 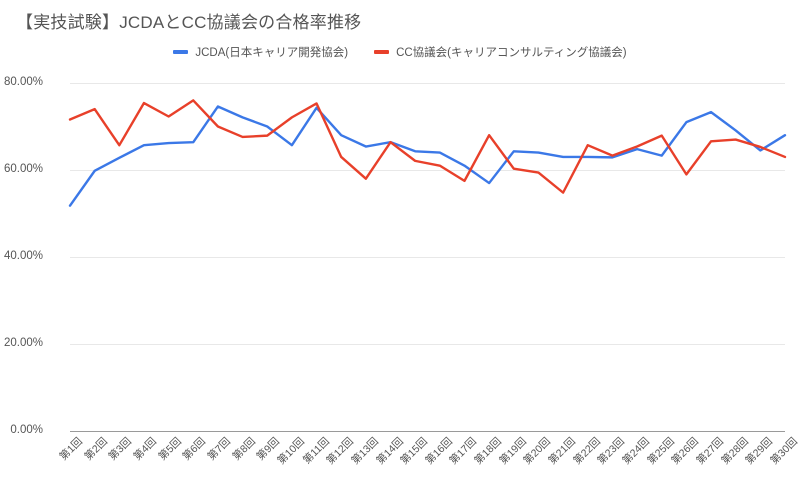 What do you see at coordinates (26, 430) in the screenshot?
I see `y-axis-tick-label: 0.00%` at bounding box center [26, 430].